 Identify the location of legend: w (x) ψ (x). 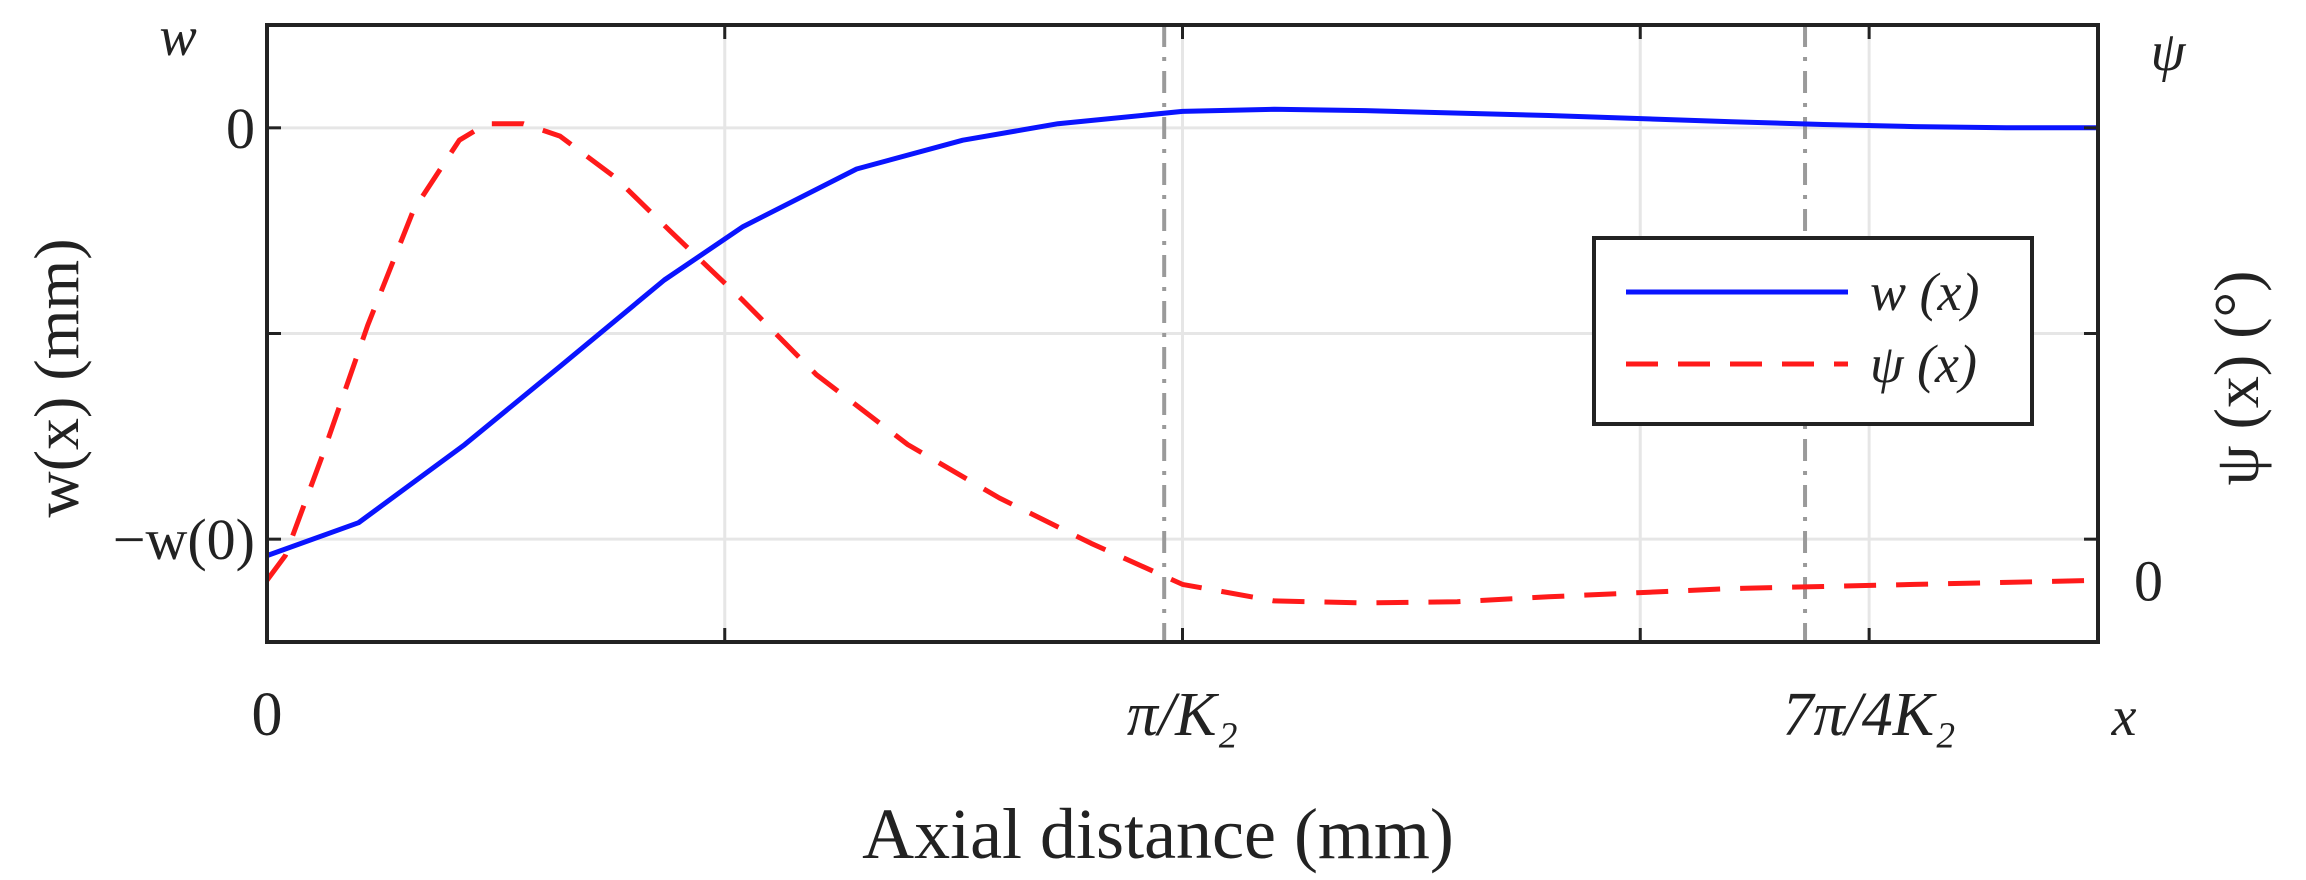
(1813, 331).